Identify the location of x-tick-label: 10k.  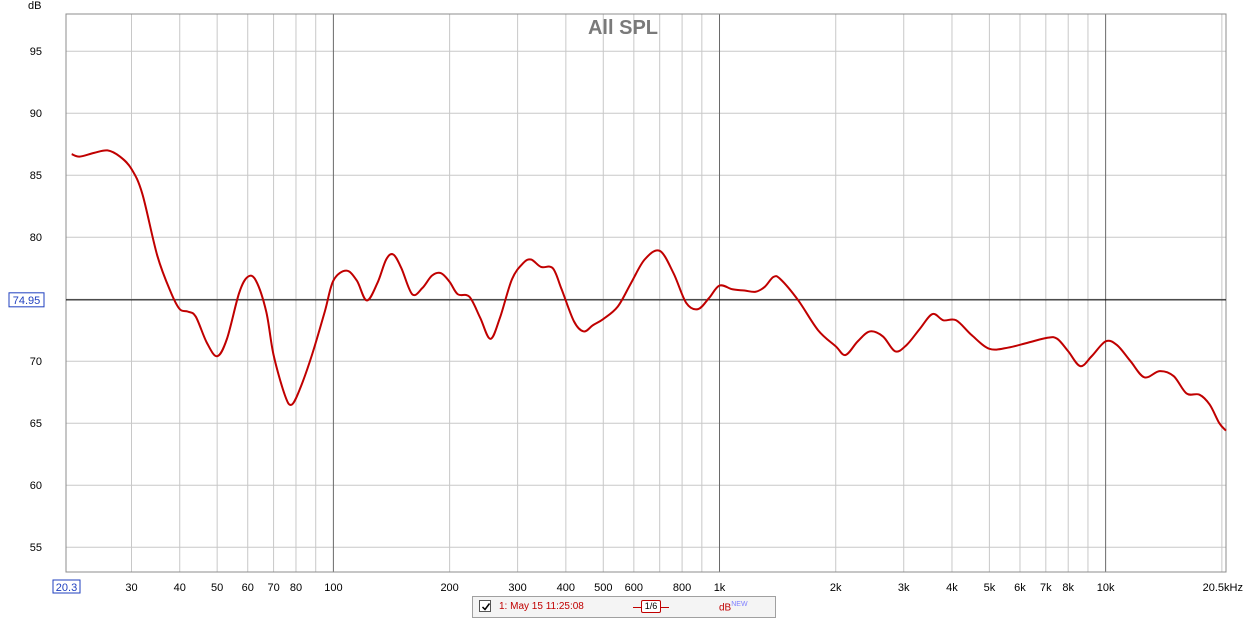
(1106, 588).